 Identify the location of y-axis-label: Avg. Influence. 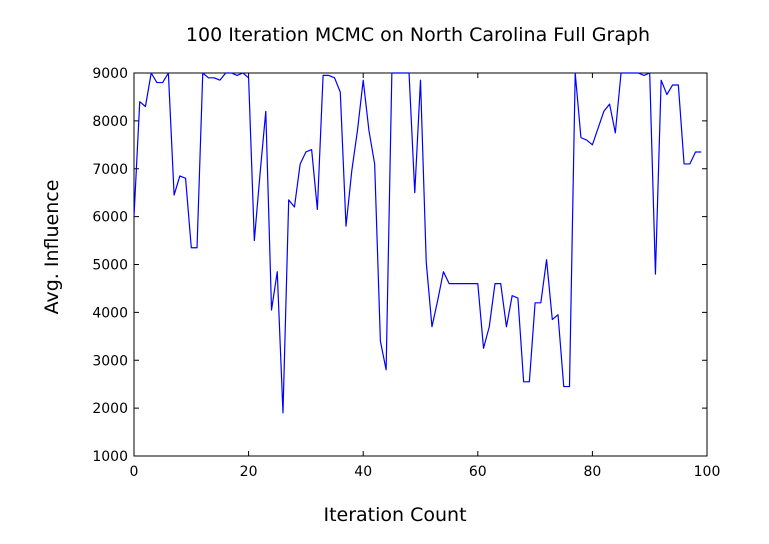
(52, 247).